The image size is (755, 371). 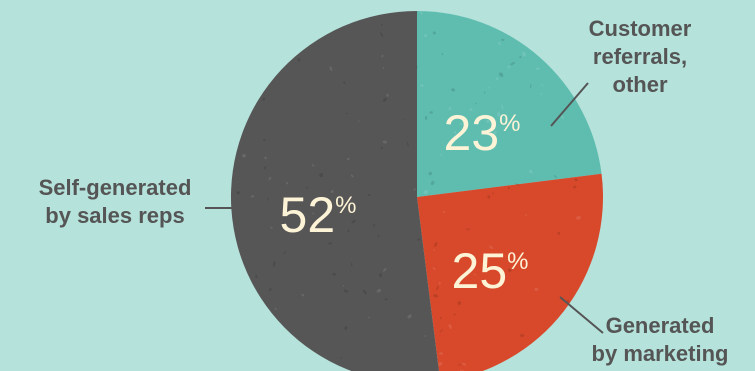 I want to click on leader-line-marketing, so click(x=581, y=315).